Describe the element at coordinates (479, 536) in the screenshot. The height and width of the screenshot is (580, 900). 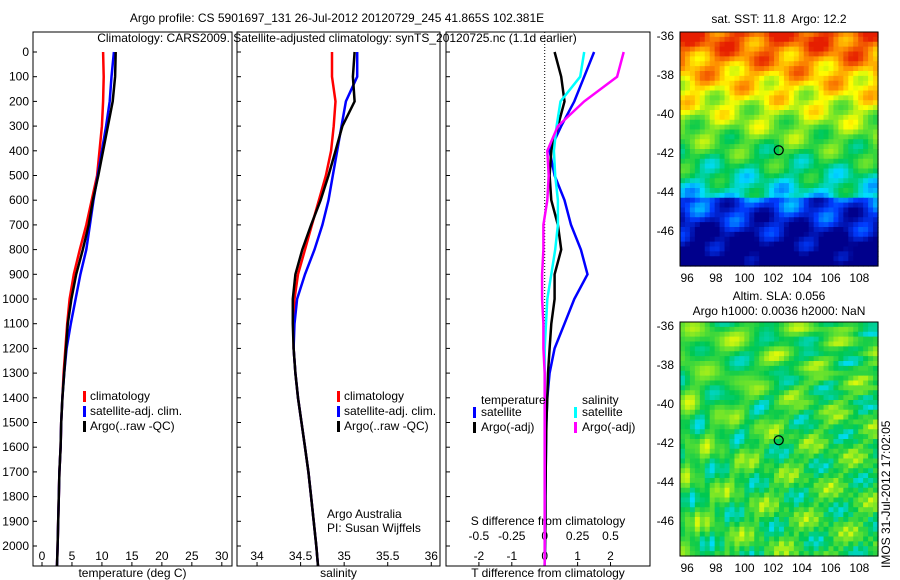
I see `s-tick-label: -0.5` at that location.